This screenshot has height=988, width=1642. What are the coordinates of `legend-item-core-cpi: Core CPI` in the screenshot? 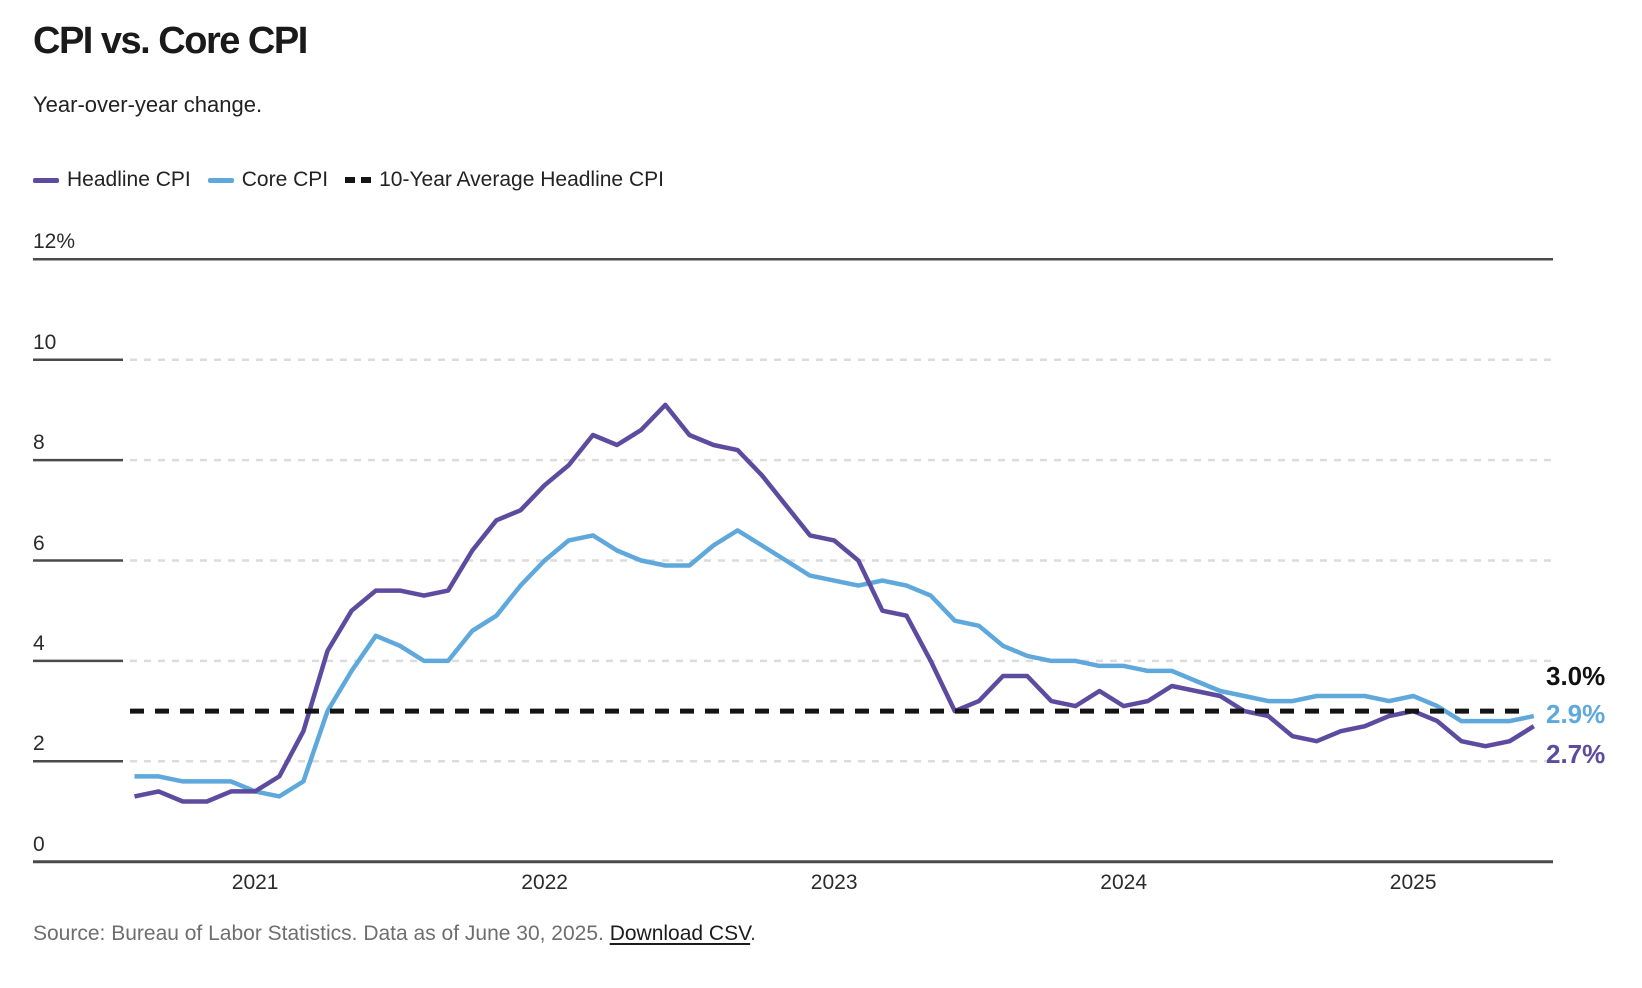 It's located at (268, 180).